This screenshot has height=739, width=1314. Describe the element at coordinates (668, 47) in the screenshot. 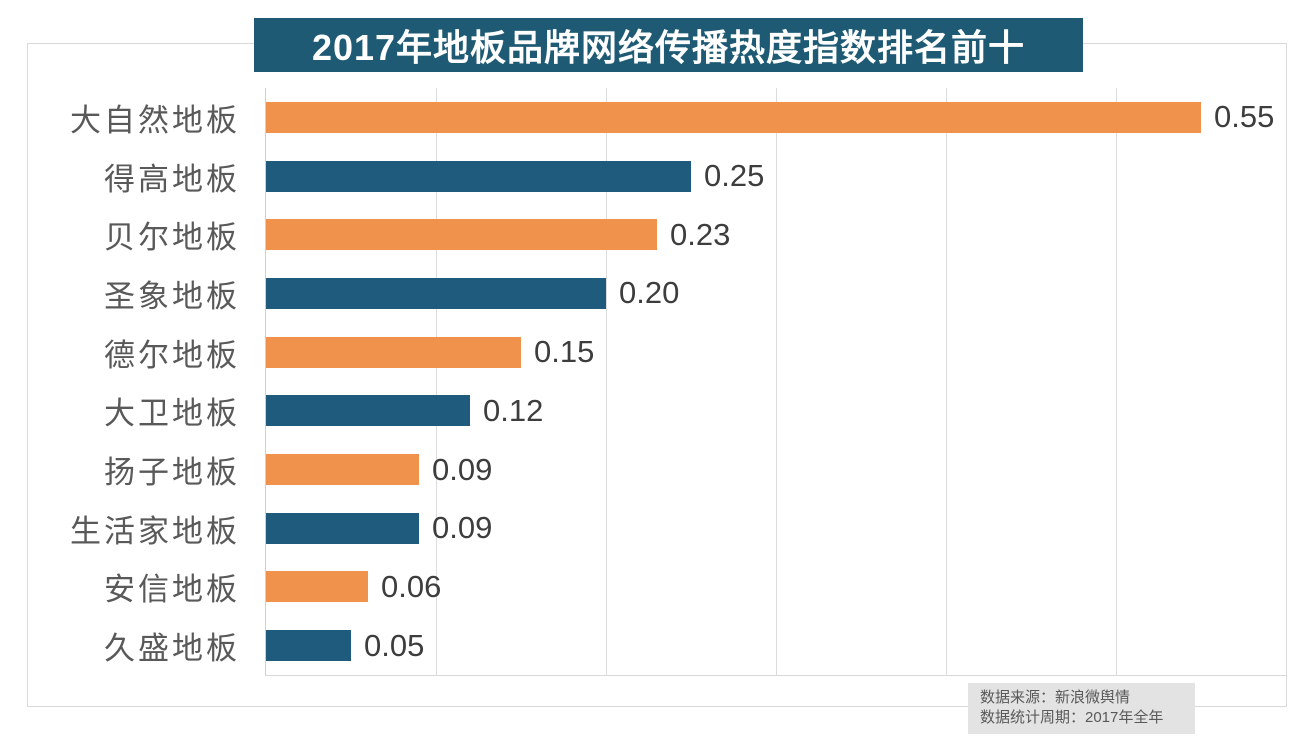

I see `chart-title: 2017年地板品牌网络传播热度指数排名前十` at that location.